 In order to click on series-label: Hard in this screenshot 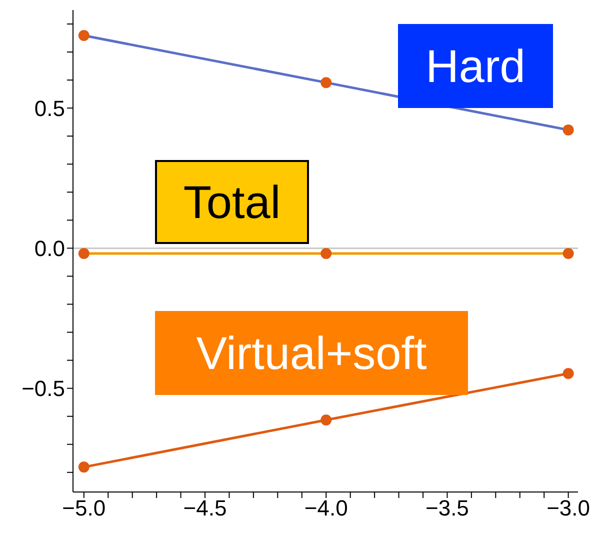, I will do `click(475, 66)`.